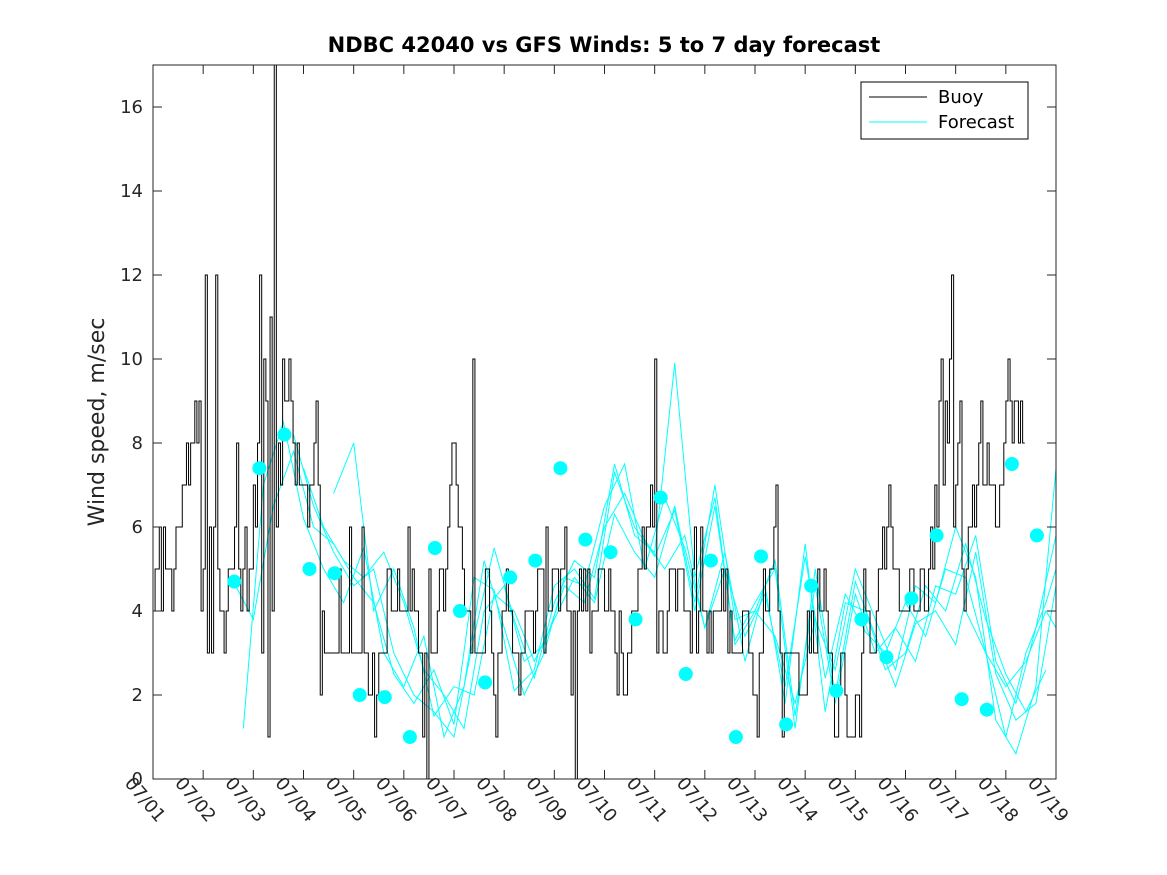  I want to click on forecast-run-line, so click(1011, 653).